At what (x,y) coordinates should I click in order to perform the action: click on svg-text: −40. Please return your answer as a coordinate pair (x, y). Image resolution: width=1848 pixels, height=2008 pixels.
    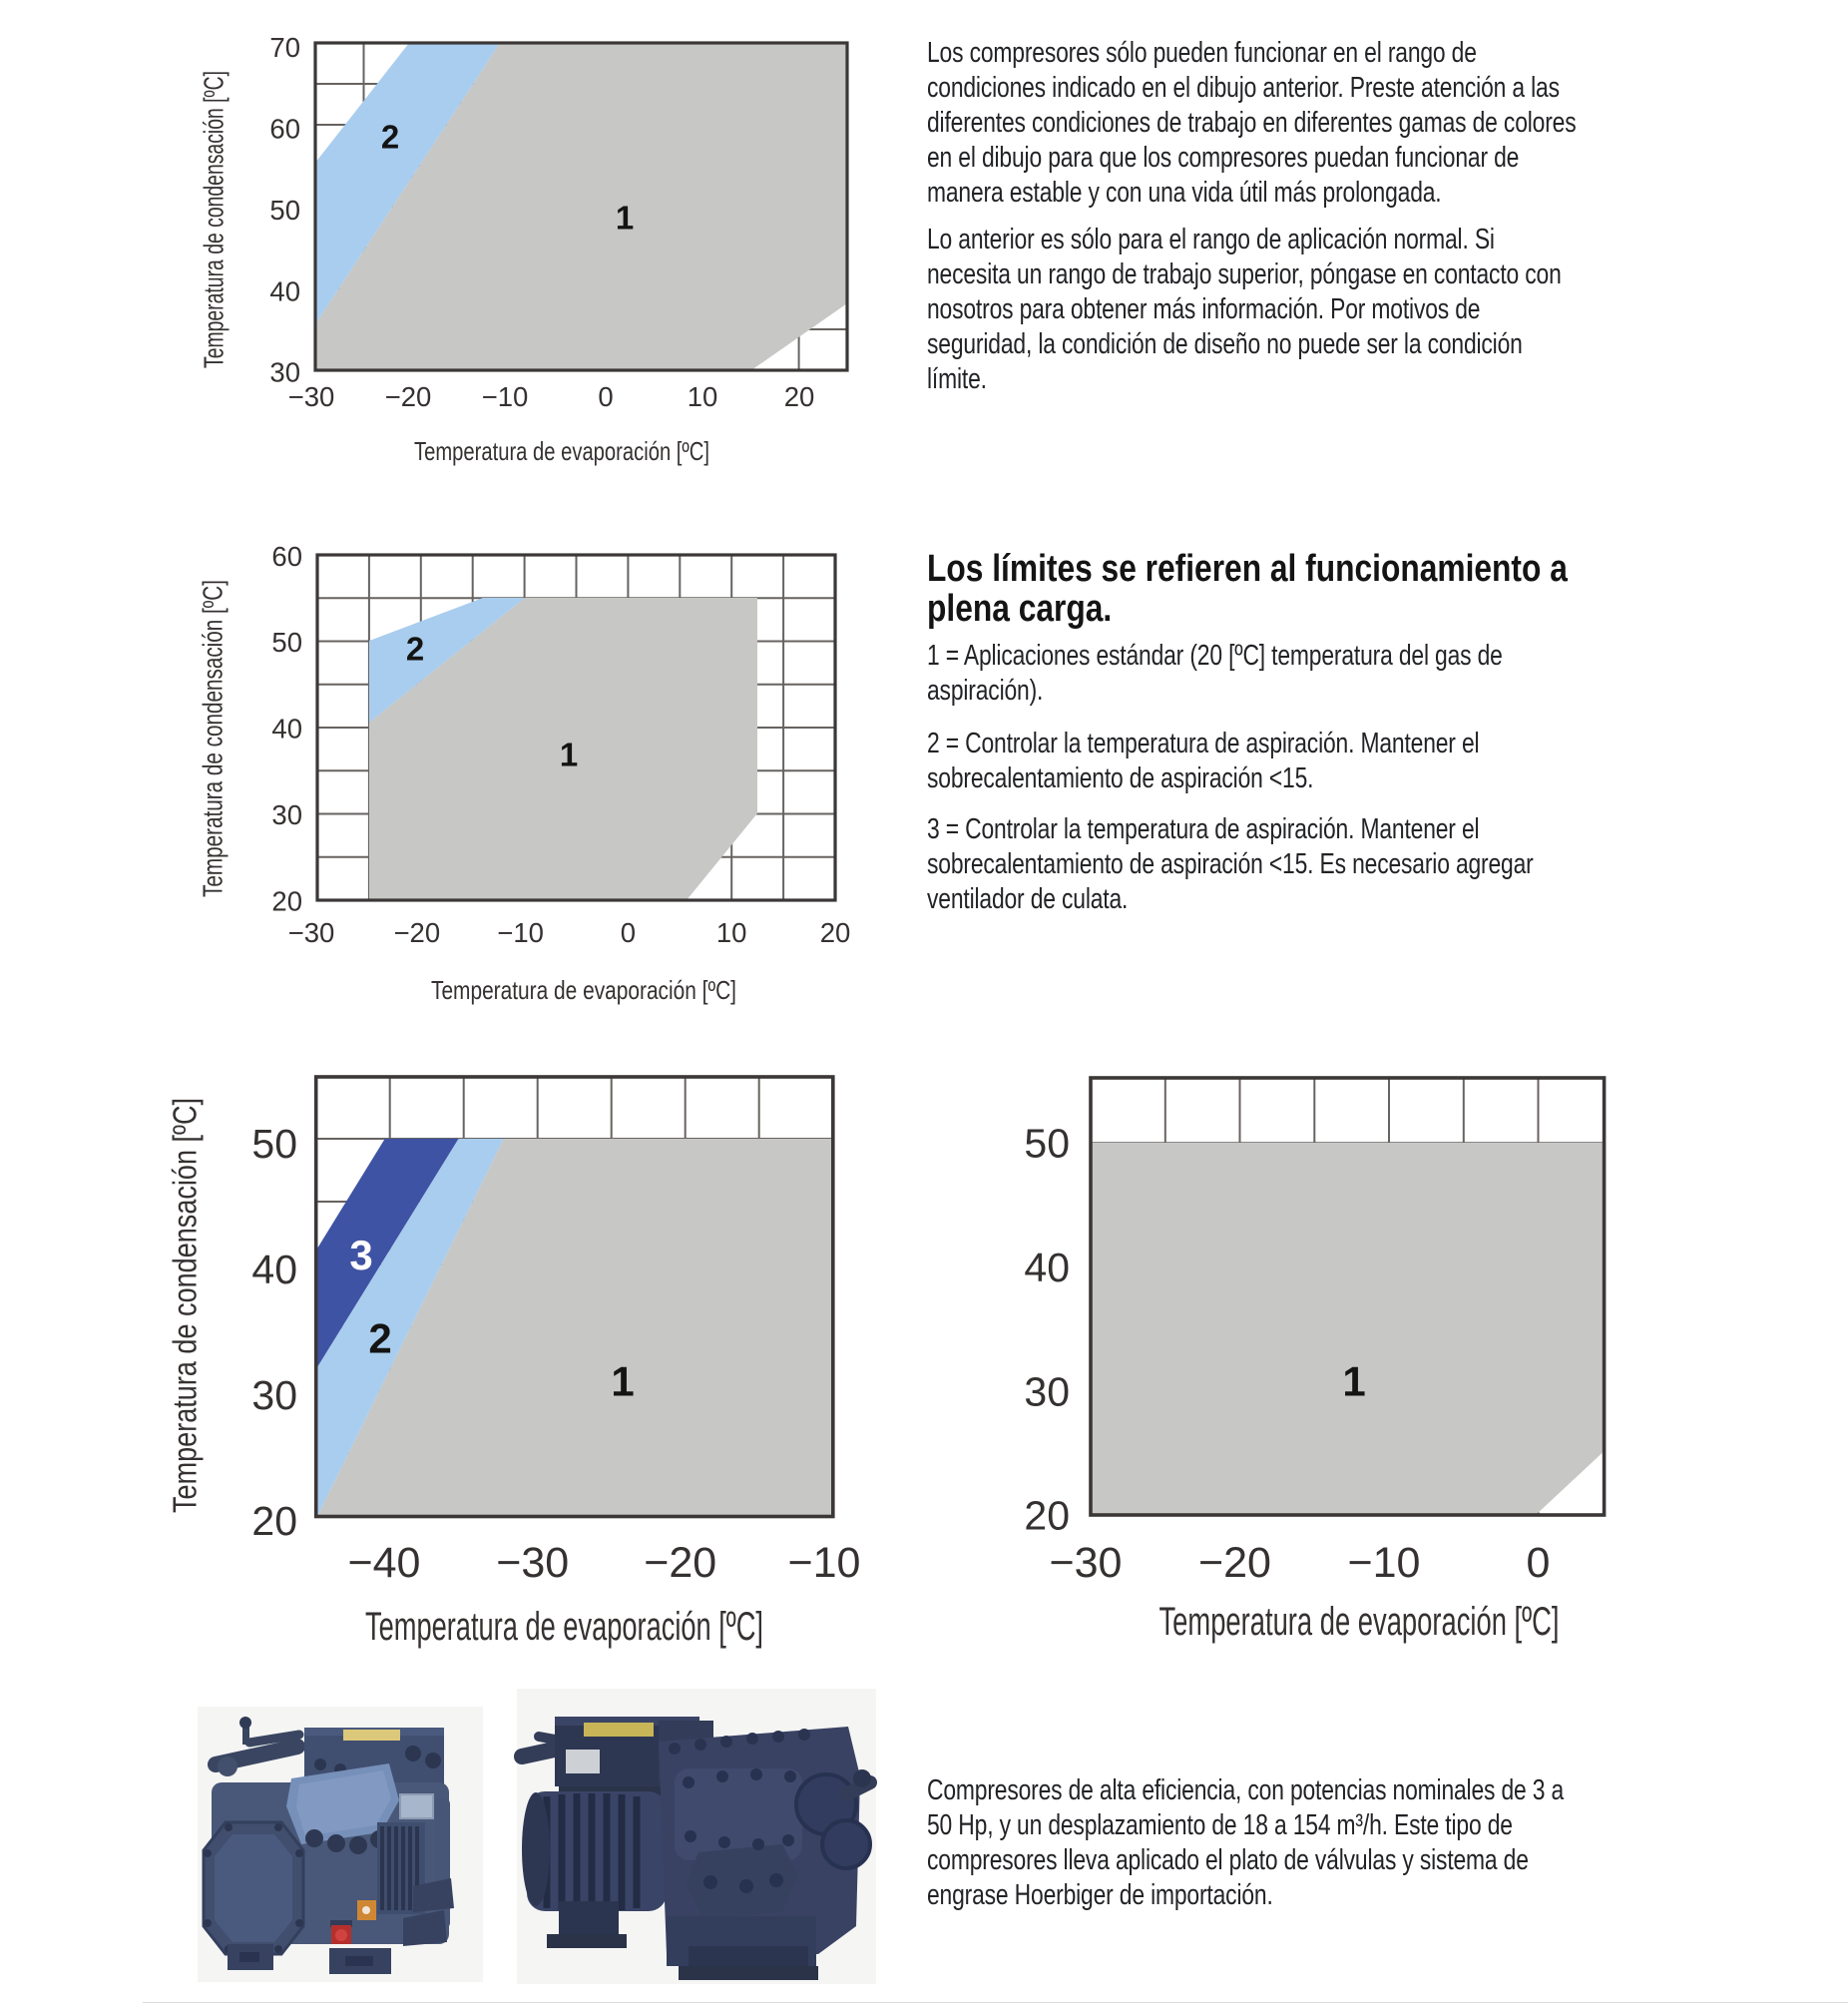
    Looking at the image, I should click on (384, 1563).